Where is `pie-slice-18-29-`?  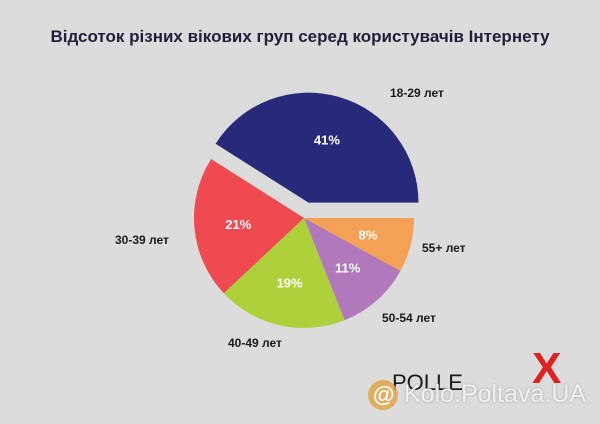 pie-slice-18-29- is located at coordinates (317, 147).